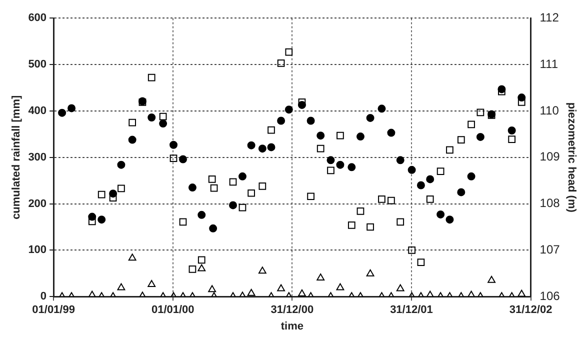 The image size is (588, 341). I want to click on y2-tick-label: 110, so click(550, 110).